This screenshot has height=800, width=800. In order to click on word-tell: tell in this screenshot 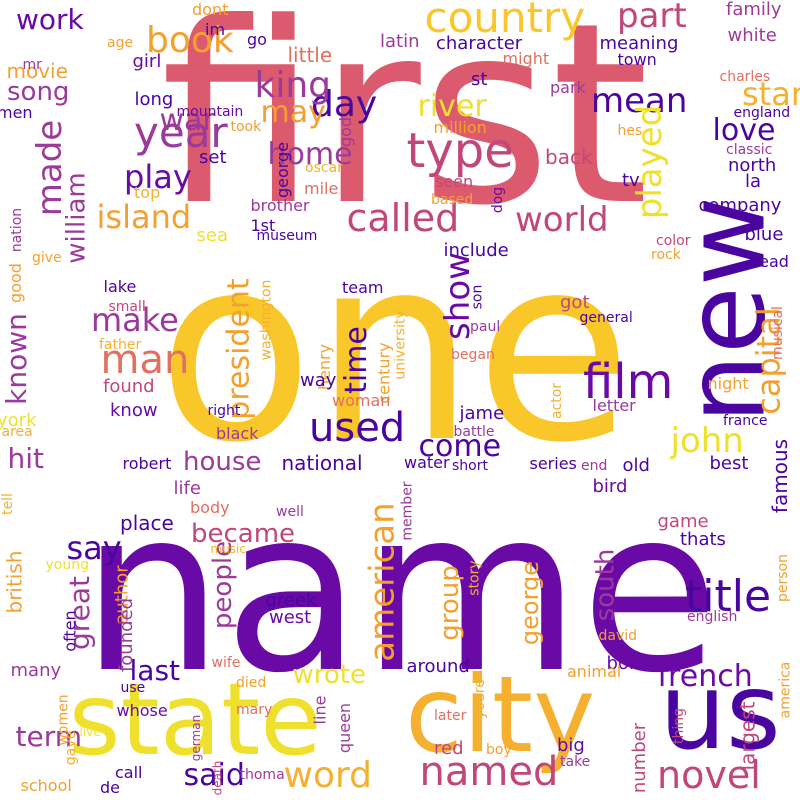, I will do `click(8, 504)`.